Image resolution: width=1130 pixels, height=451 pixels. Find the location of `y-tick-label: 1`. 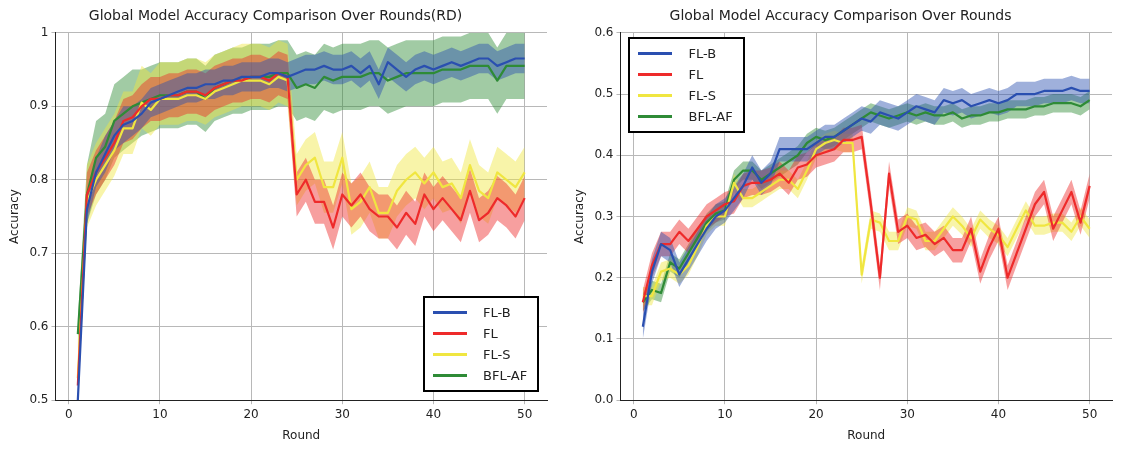

y-tick-label: 1 is located at coordinates (44, 31).